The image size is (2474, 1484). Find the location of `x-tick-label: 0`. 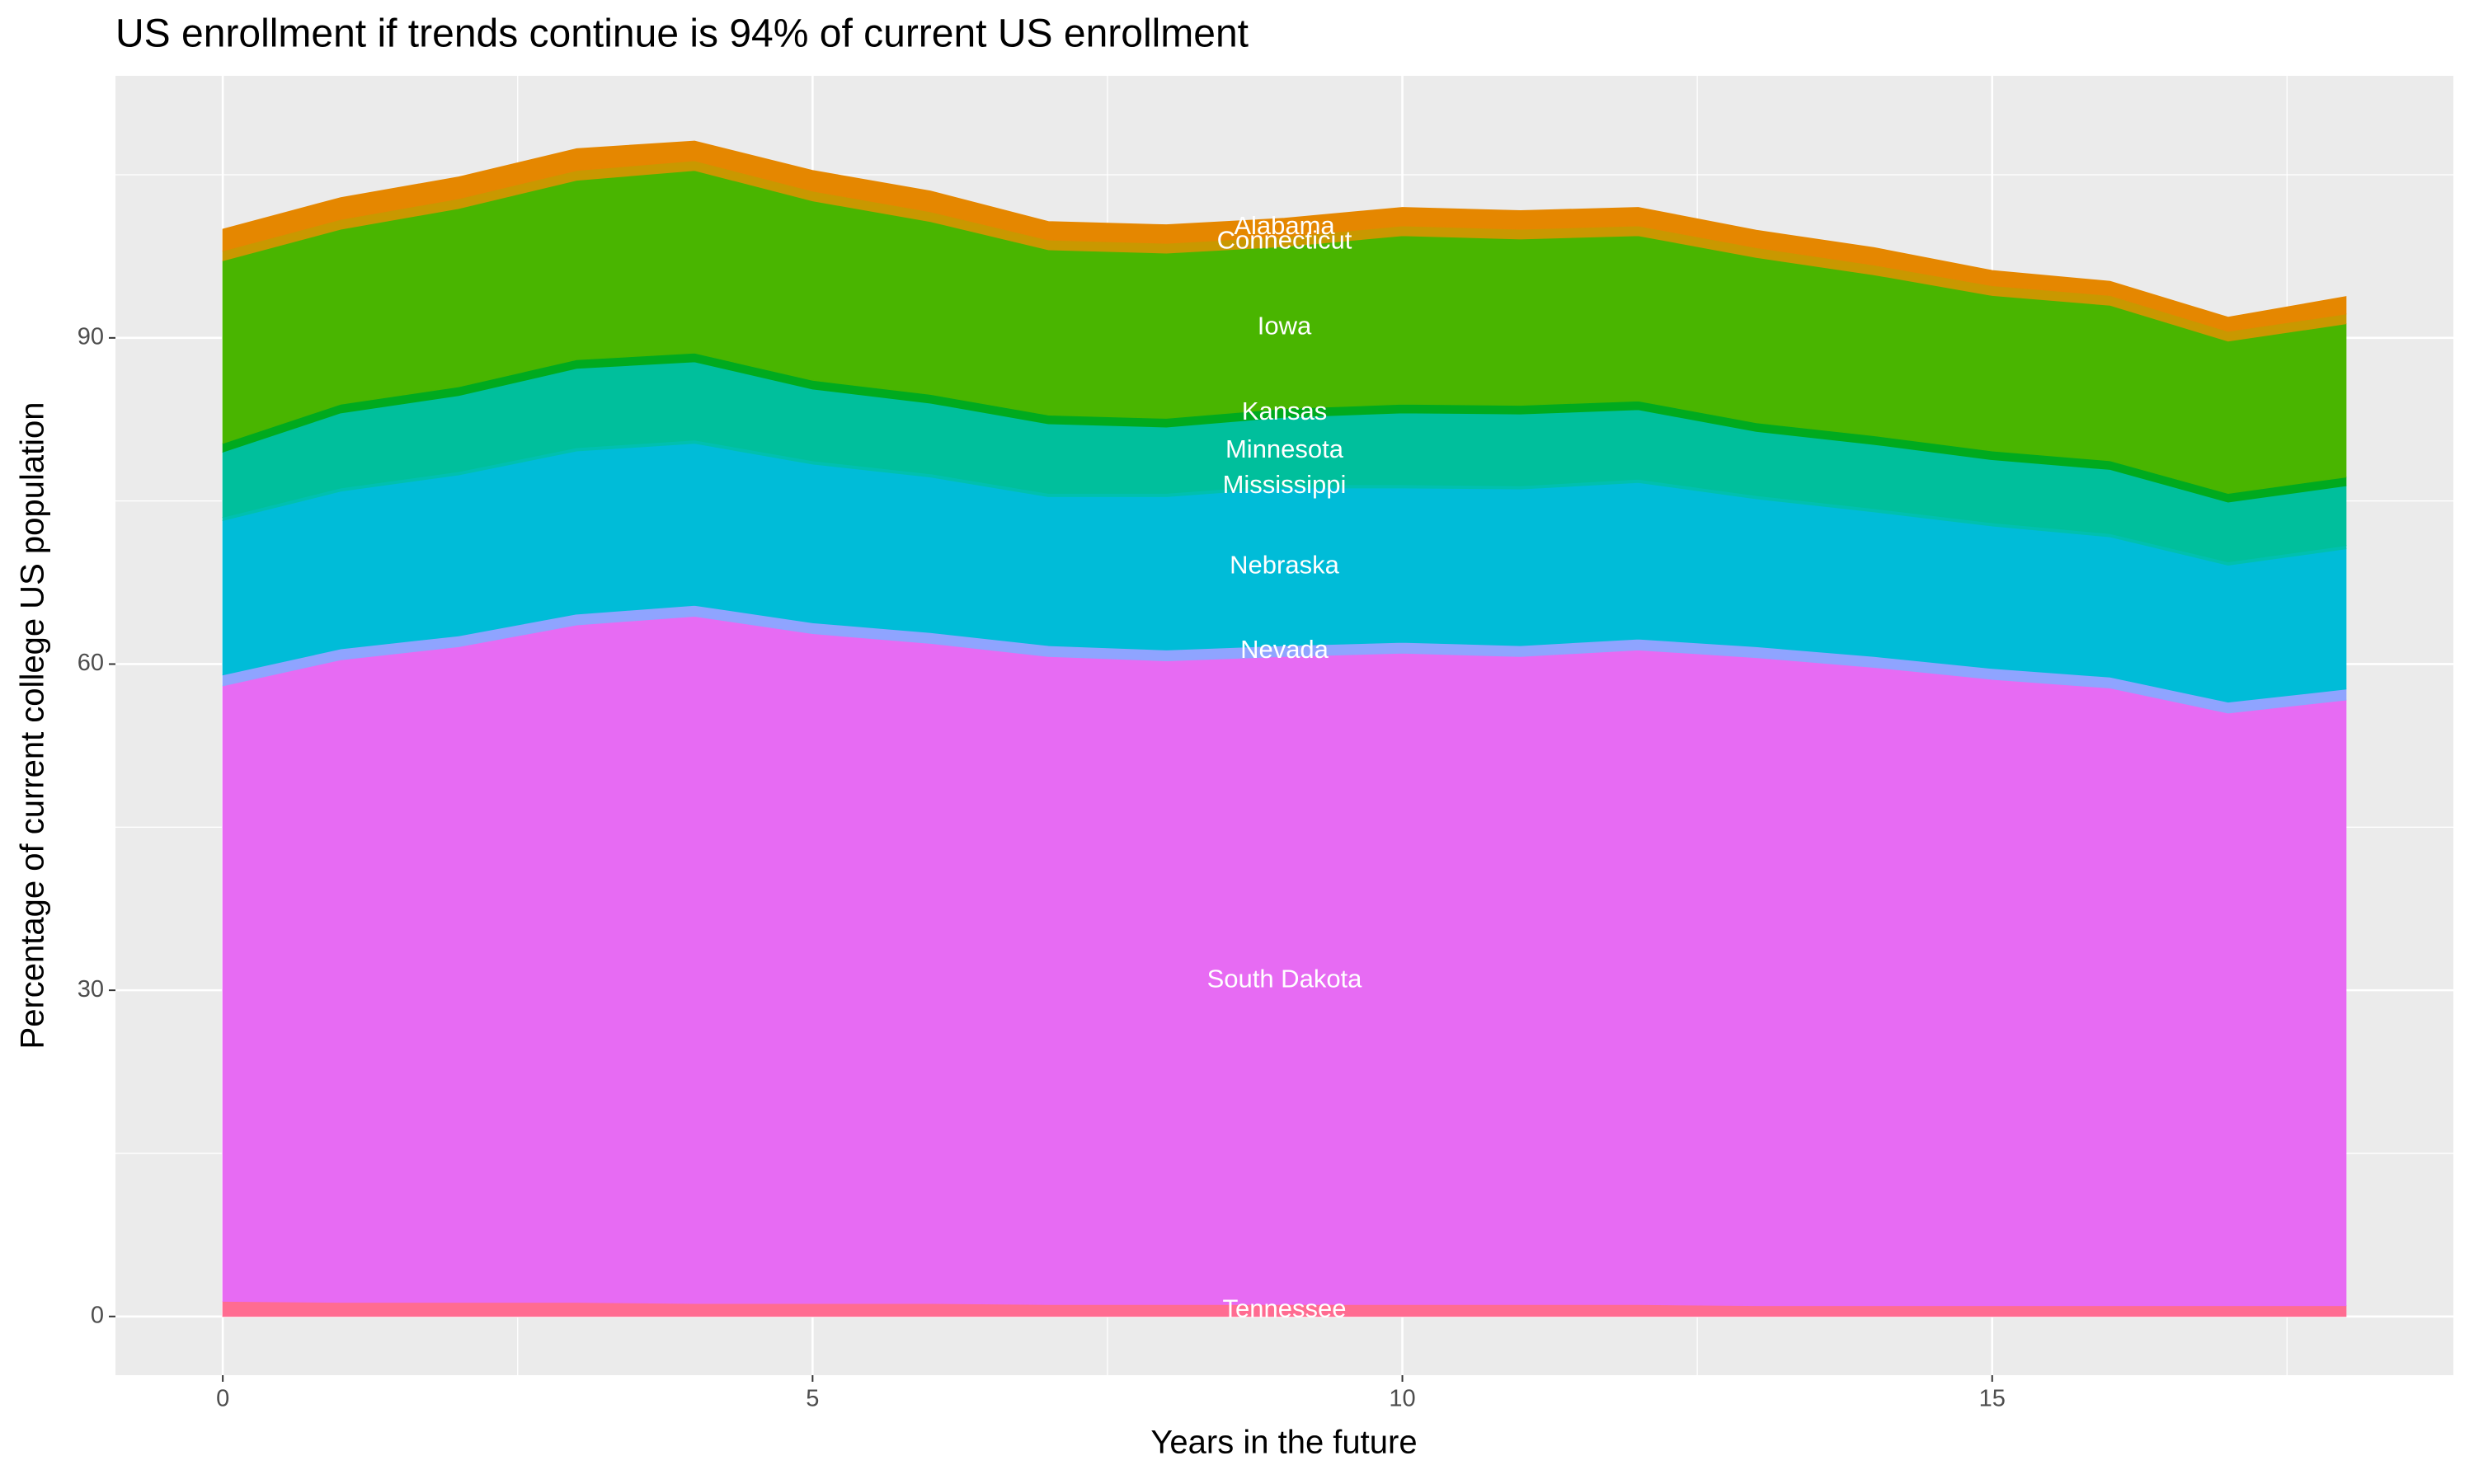

x-tick-label: 0 is located at coordinates (222, 1399).